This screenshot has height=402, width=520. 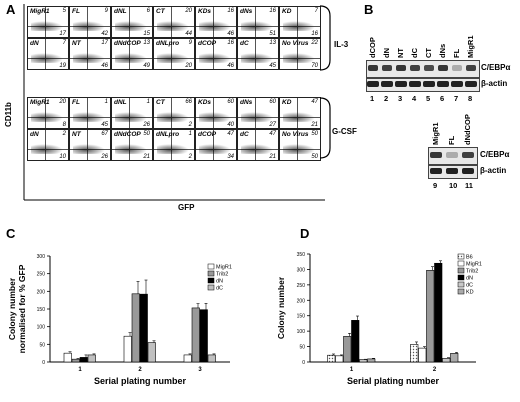 What do you see at coordinates (300, 145) in the screenshot?
I see `flow-plot: No Virus 50 50` at bounding box center [300, 145].